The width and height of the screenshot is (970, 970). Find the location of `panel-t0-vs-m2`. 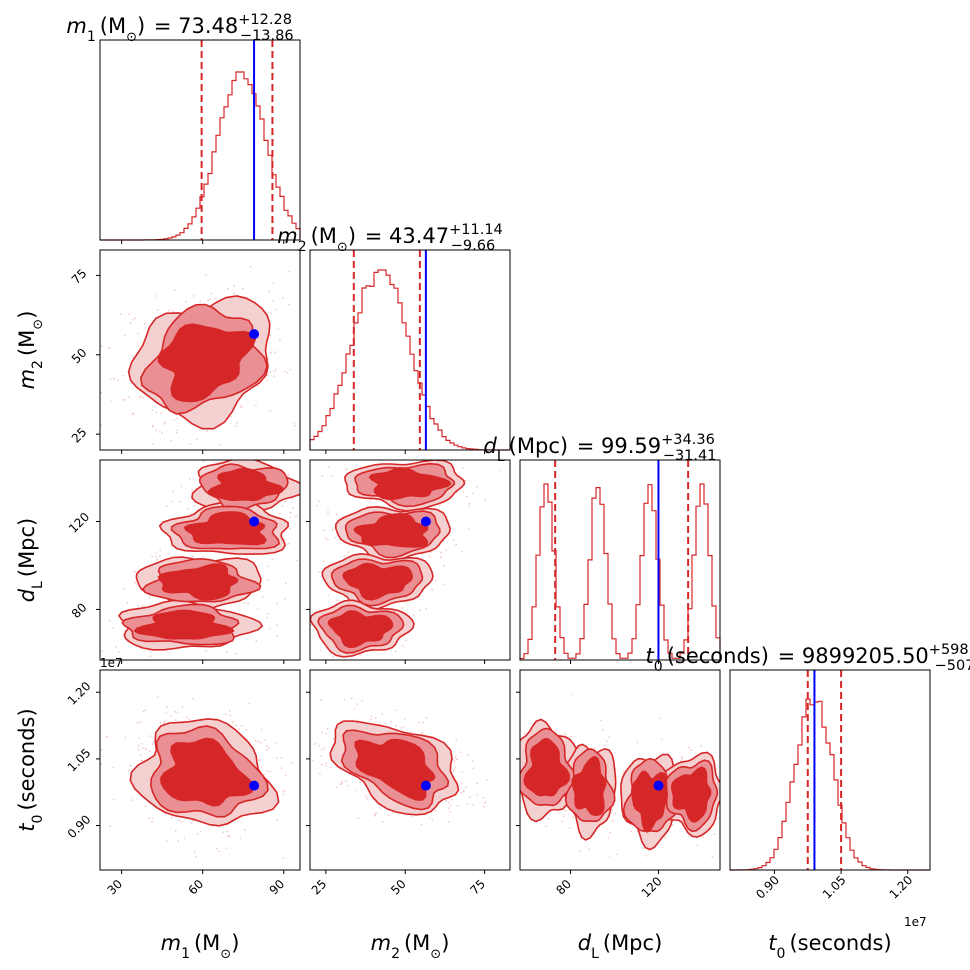

panel-t0-vs-m2 is located at coordinates (398, 761).